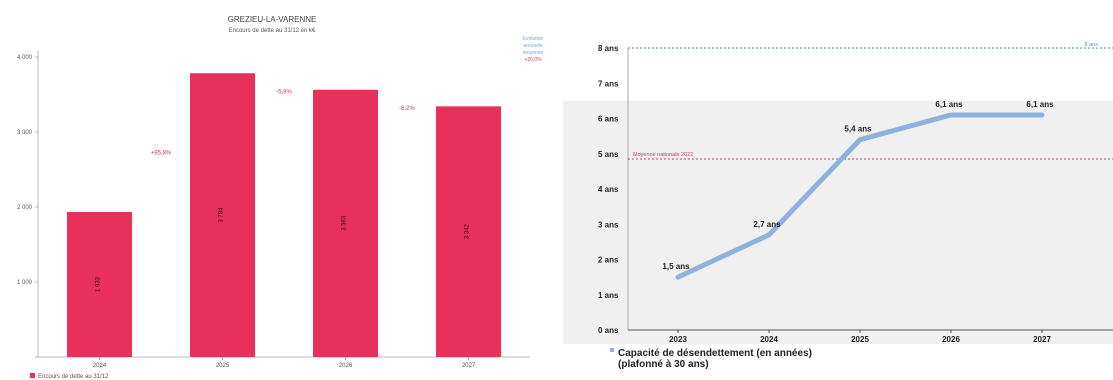  Describe the element at coordinates (676, 266) in the screenshot. I see `data-label: 1,5 ans` at that location.